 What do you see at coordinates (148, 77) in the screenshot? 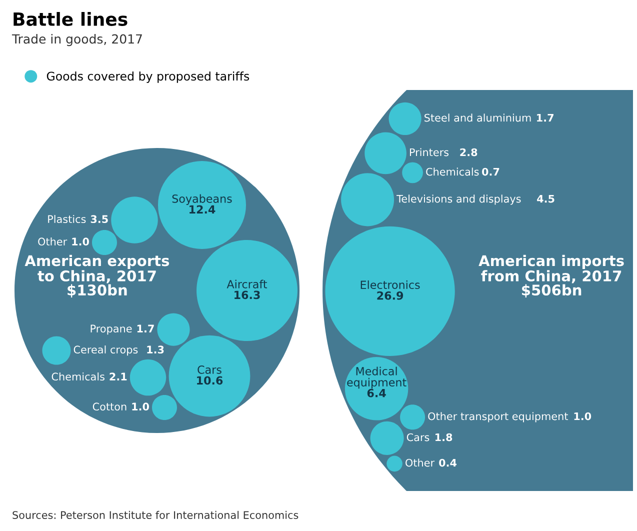
I see `legend-label: Goods covered by proposed tariffs` at bounding box center [148, 77].